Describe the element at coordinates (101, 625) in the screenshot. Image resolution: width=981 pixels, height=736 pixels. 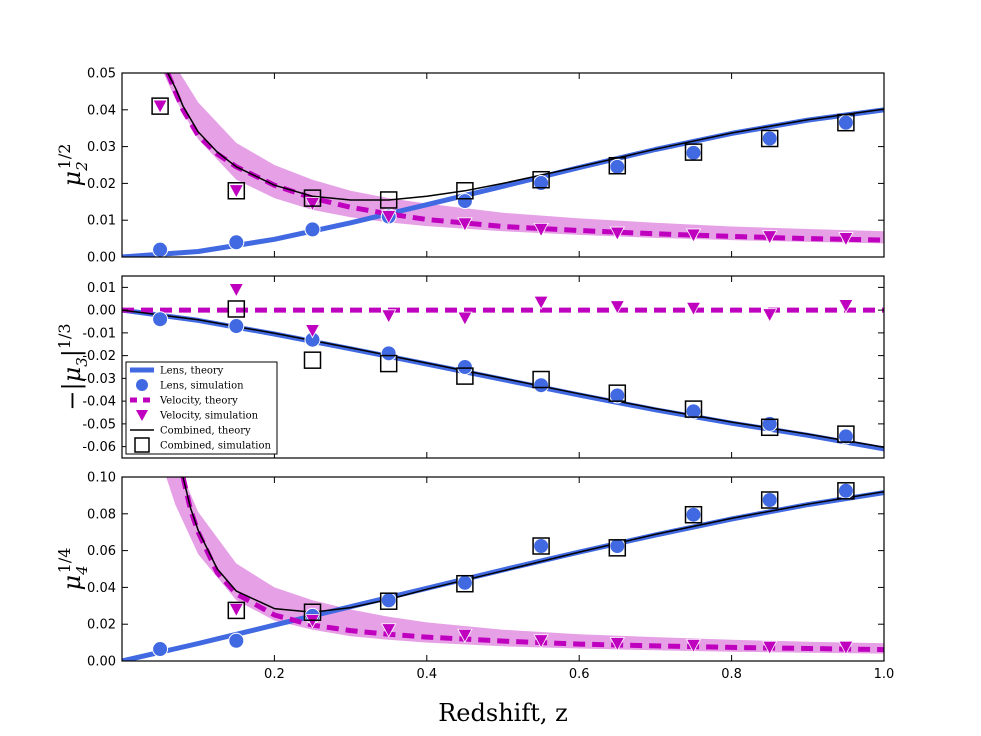
I see `y-tick-label: 0.02` at that location.